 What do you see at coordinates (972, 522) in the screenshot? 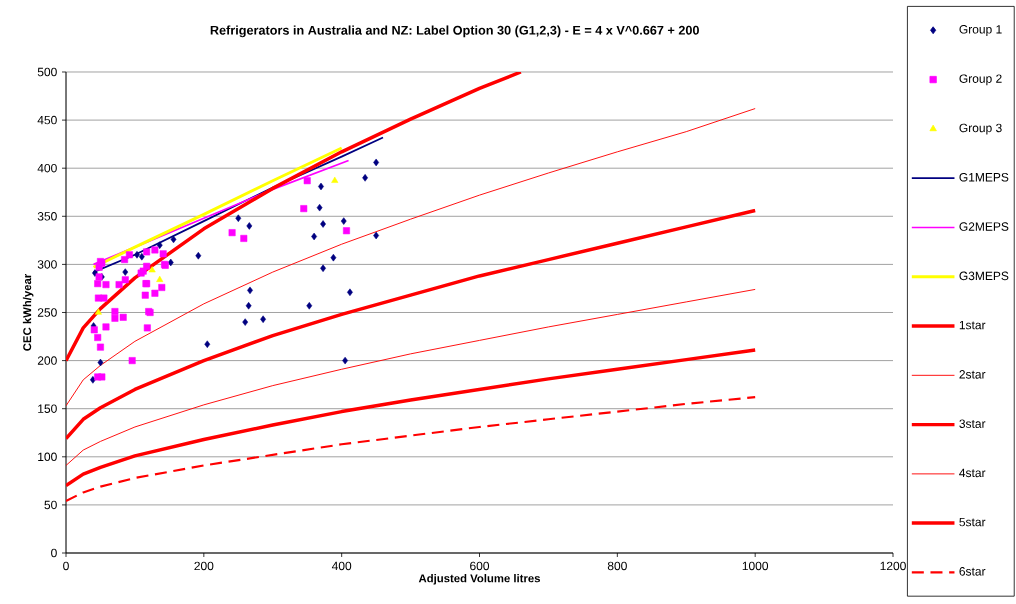
I see `legend-label: 5star` at bounding box center [972, 522].